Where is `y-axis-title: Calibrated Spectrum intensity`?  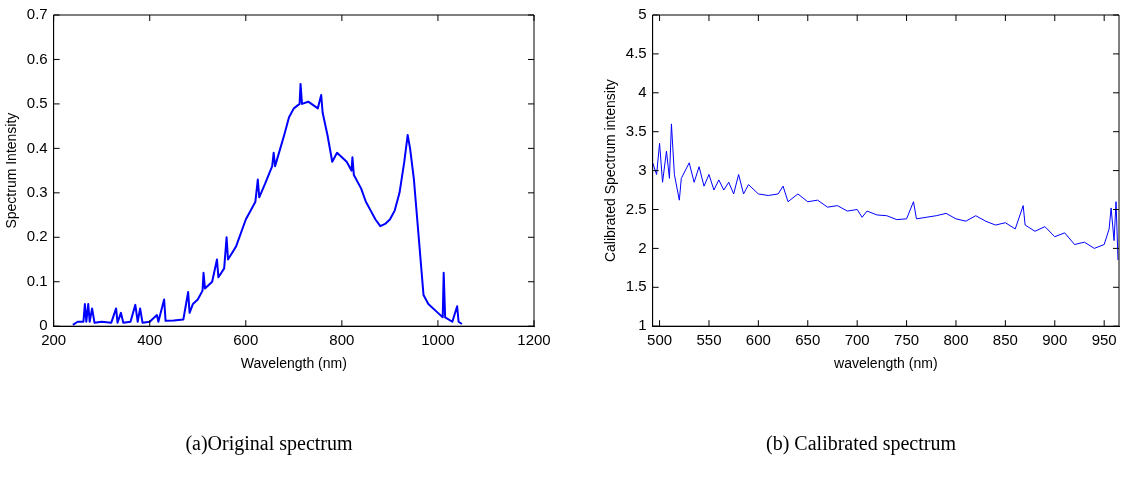 y-axis-title: Calibrated Spectrum intensity is located at coordinates (610, 171).